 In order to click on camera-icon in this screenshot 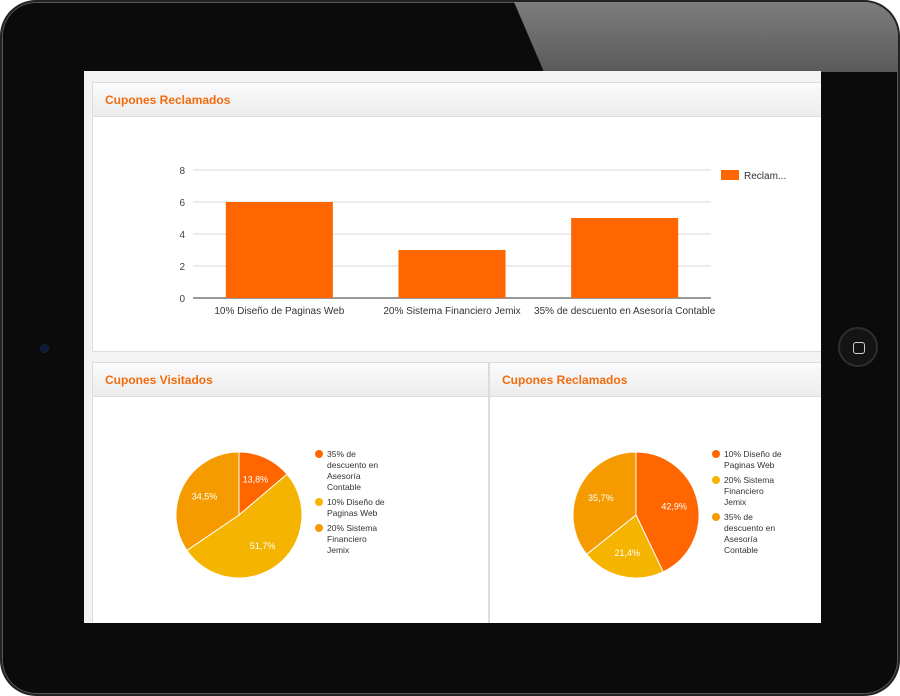, I will do `click(44, 348)`.